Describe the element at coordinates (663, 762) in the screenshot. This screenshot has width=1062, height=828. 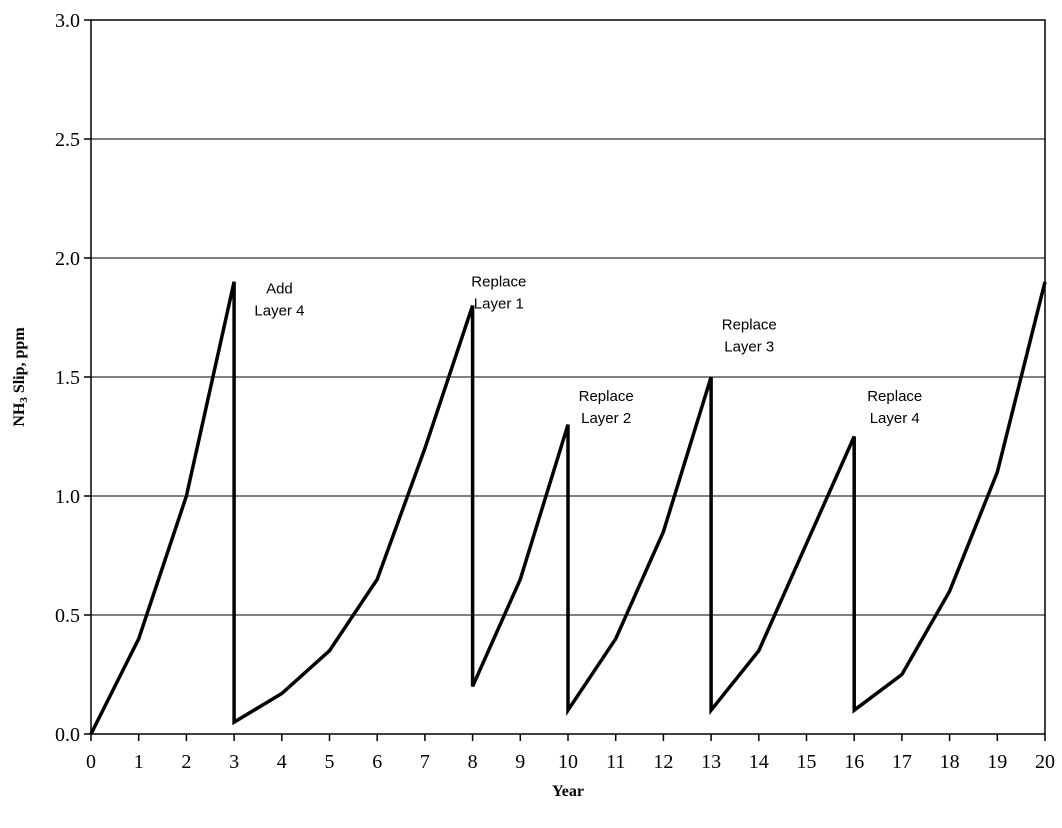
I see `x-tick-label: 12` at that location.